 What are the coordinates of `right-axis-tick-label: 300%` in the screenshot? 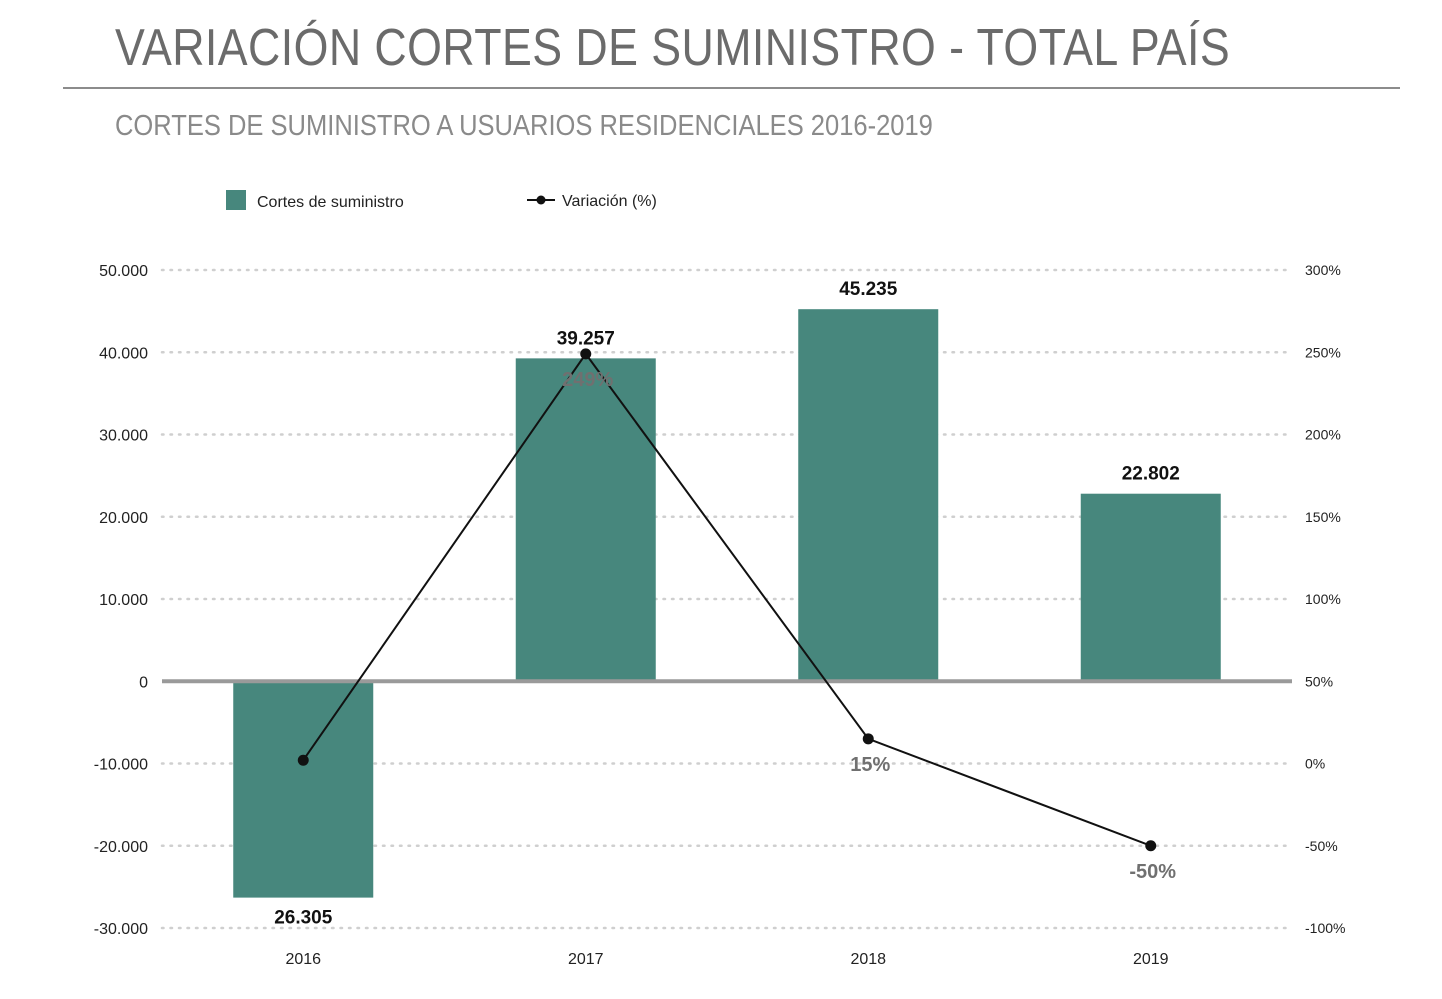 It's located at (1323, 270).